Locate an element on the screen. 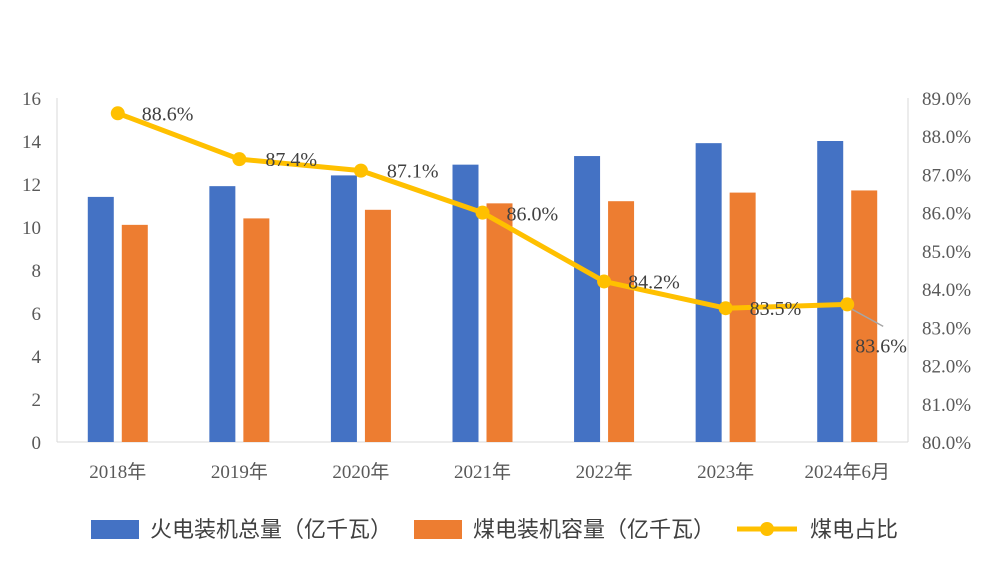 The width and height of the screenshot is (1000, 566). right-axis-tick-label: 84.0% is located at coordinates (946, 290).